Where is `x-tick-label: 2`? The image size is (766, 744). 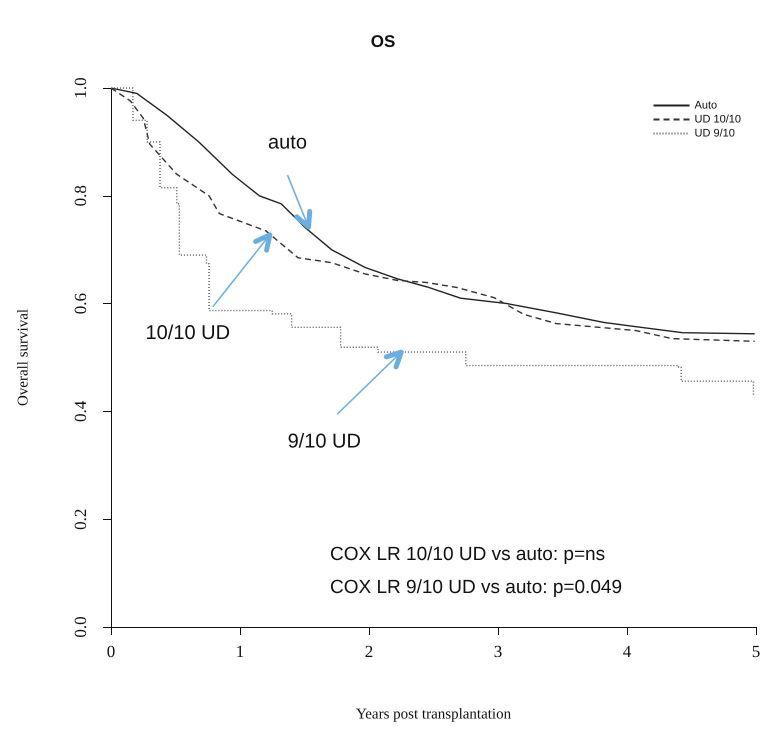
x-tick-label: 2 is located at coordinates (369, 651).